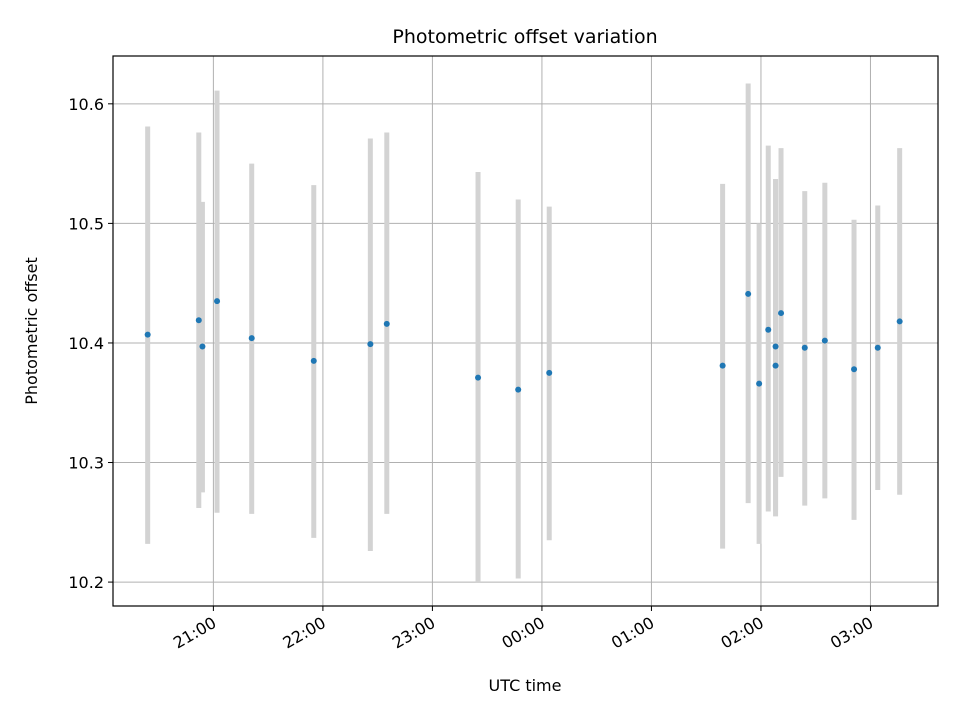 This screenshot has height=720, width=960. Describe the element at coordinates (86, 582) in the screenshot. I see `y-tick-label: 10.2` at that location.